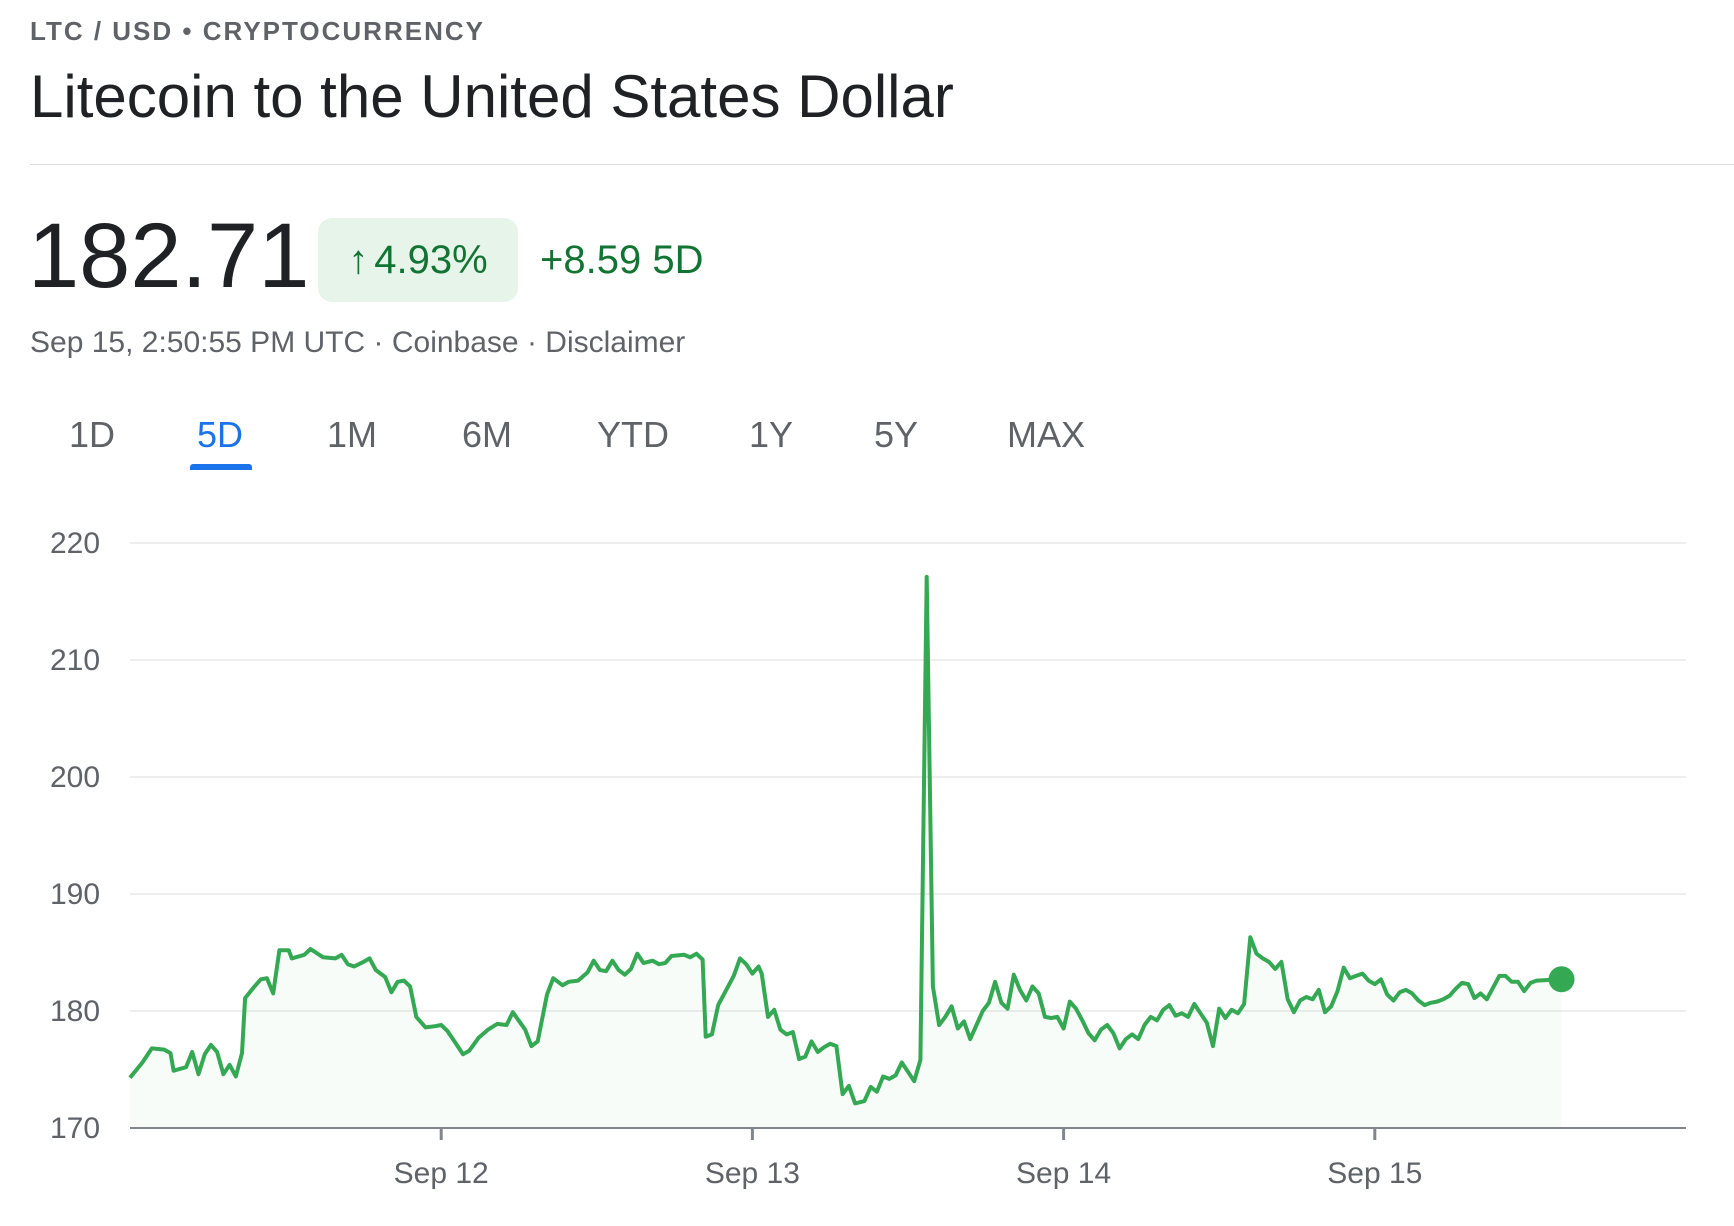  Describe the element at coordinates (441, 1173) in the screenshot. I see `x-tick-label: Sep 12` at that location.